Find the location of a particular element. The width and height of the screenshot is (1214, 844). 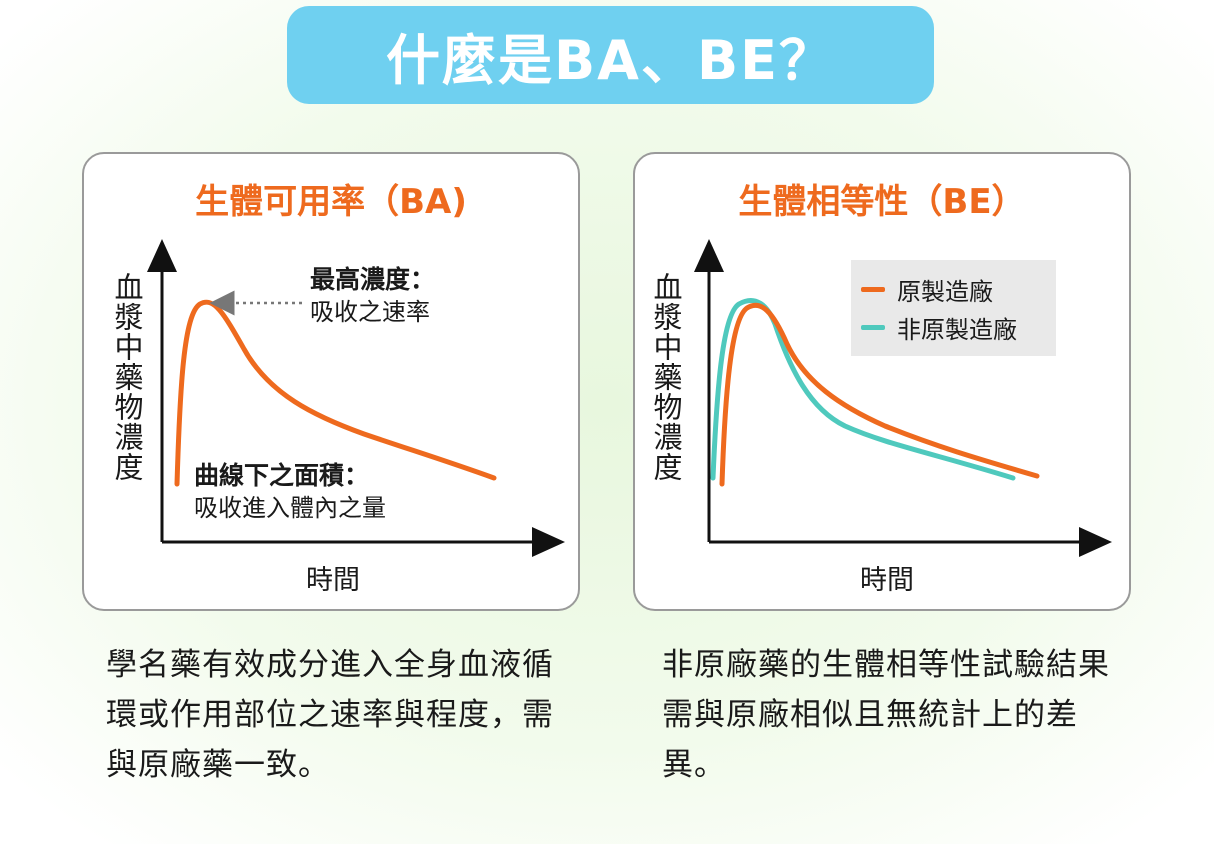

ba-caption: 學名藥有效成分進入全身血液循環或作用部位之速率與程度，需與原廠藥一致。 is located at coordinates (330, 715).